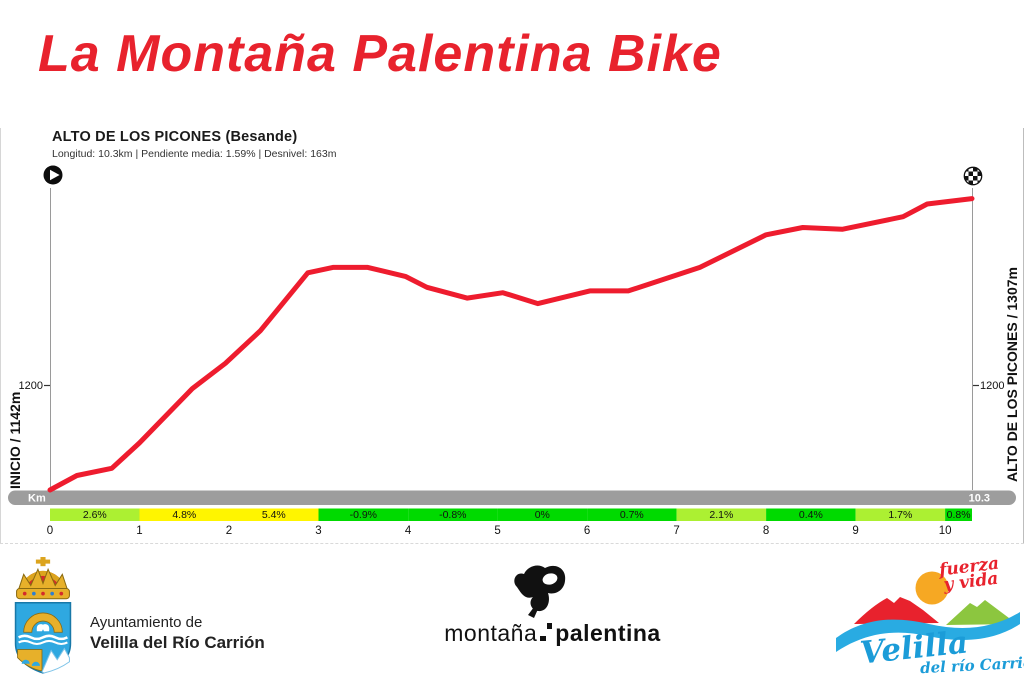 Image resolution: width=1024 pixels, height=680 pixels. I want to click on montana-word: montaña, so click(491, 633).